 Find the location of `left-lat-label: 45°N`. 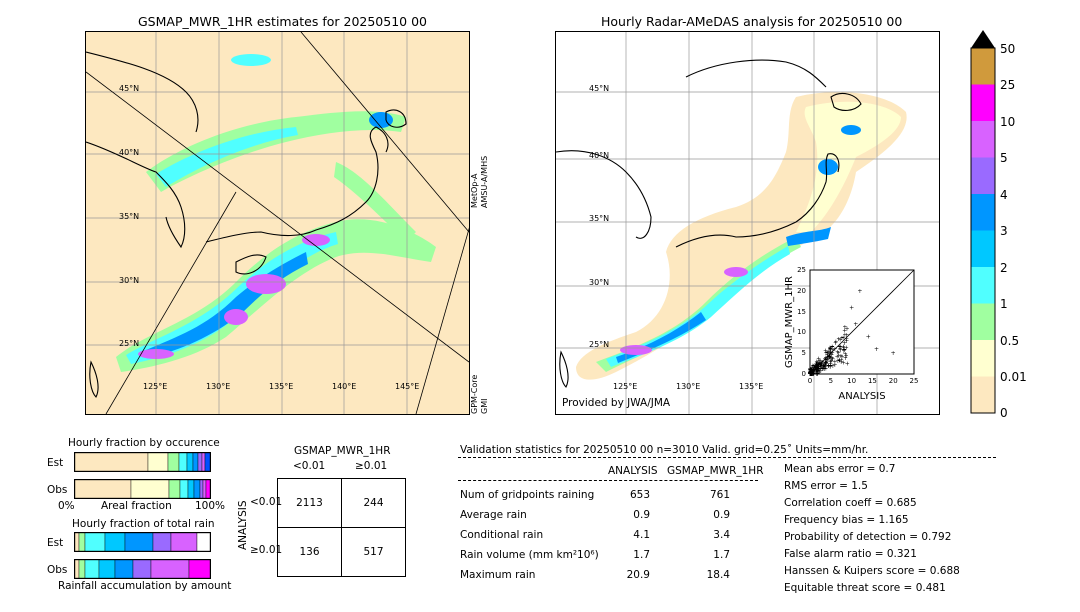

left-lat-label: 45°N is located at coordinates (129, 88).